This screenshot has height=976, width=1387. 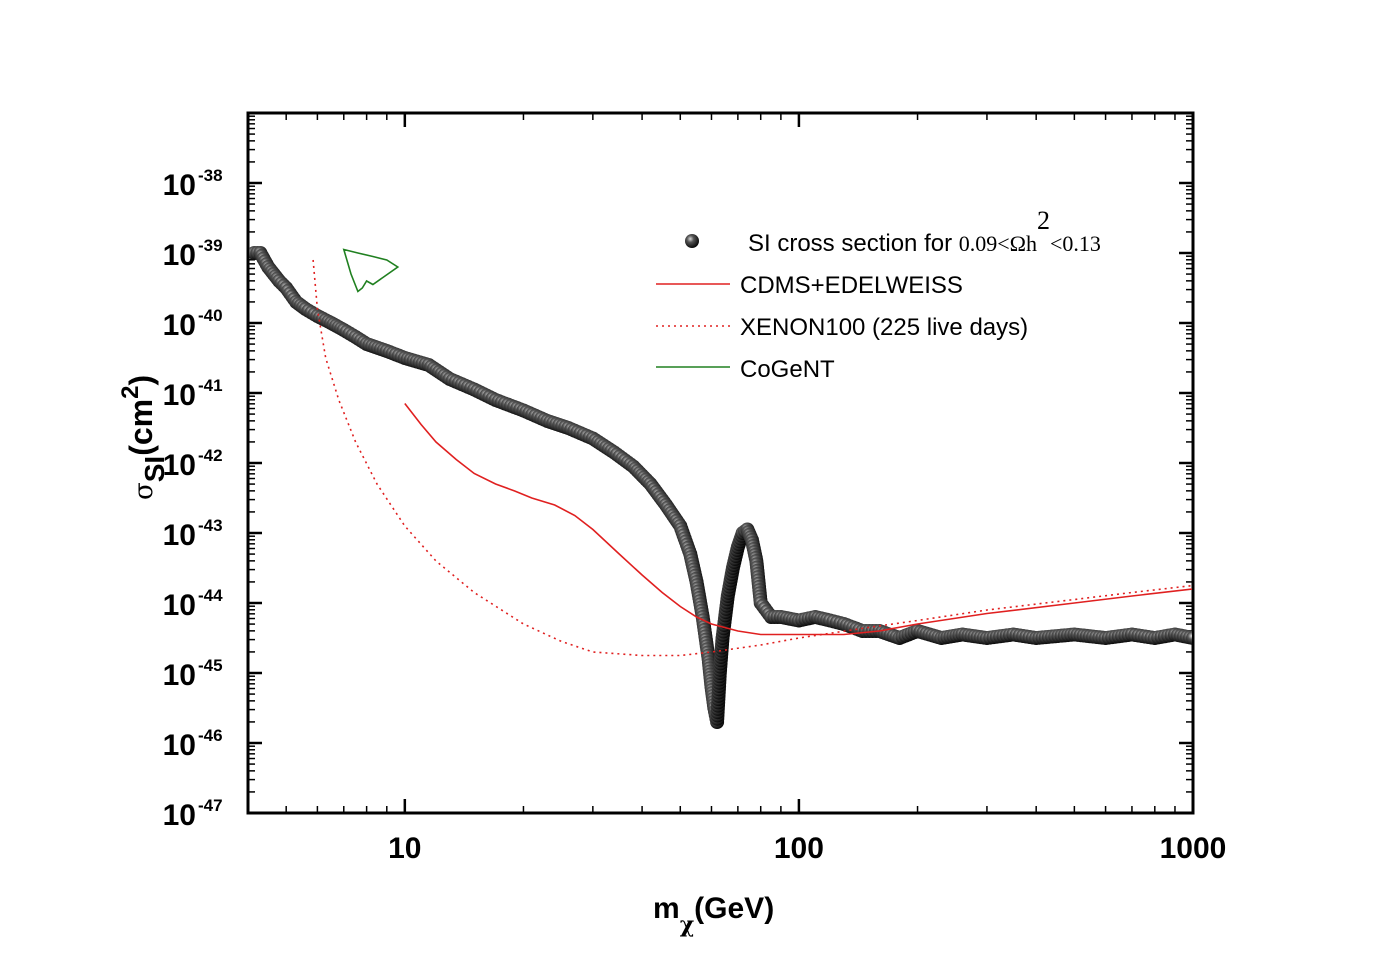 I want to click on x-tick-label: 100, so click(x=799, y=848).